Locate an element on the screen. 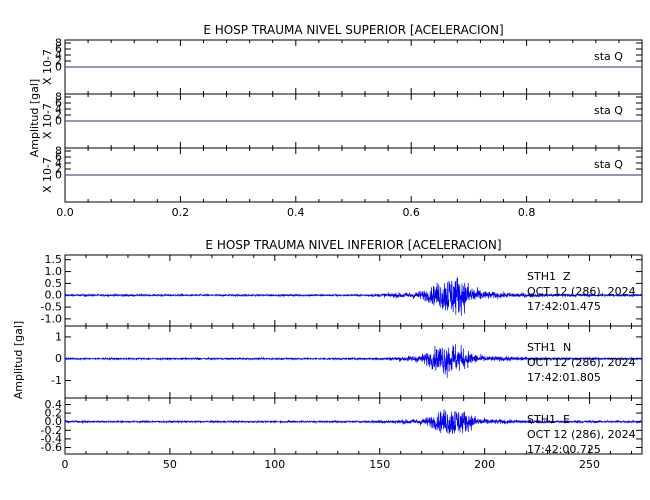  bottom-panel-xtick-label: 0 is located at coordinates (65, 464).